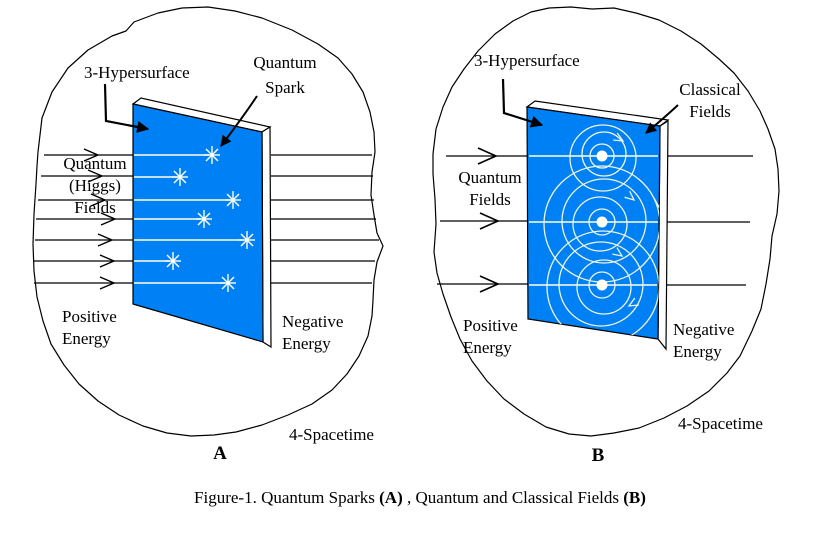 Image resolution: width=840 pixels, height=542 pixels. Describe the element at coordinates (137, 72) in the screenshot. I see `hypersurface-label-a: 3-Hypersurface` at that location.